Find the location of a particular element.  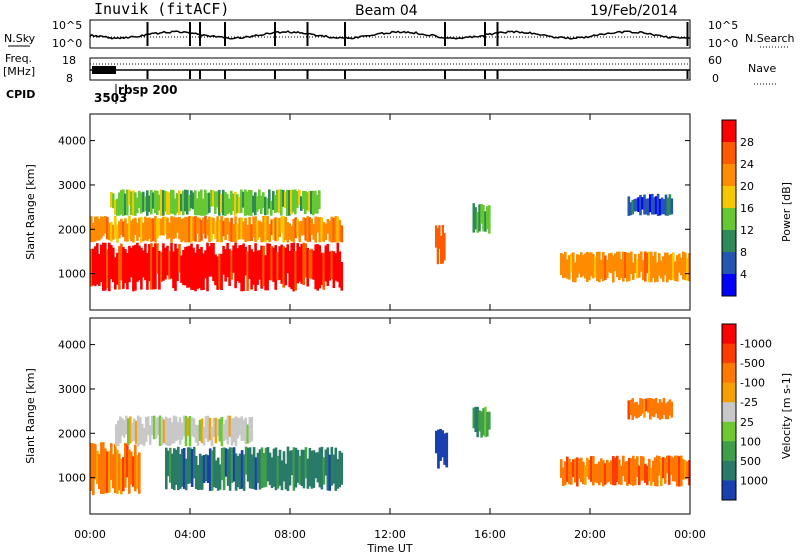

date-title: 19/Feb/2014 is located at coordinates (634, 11).